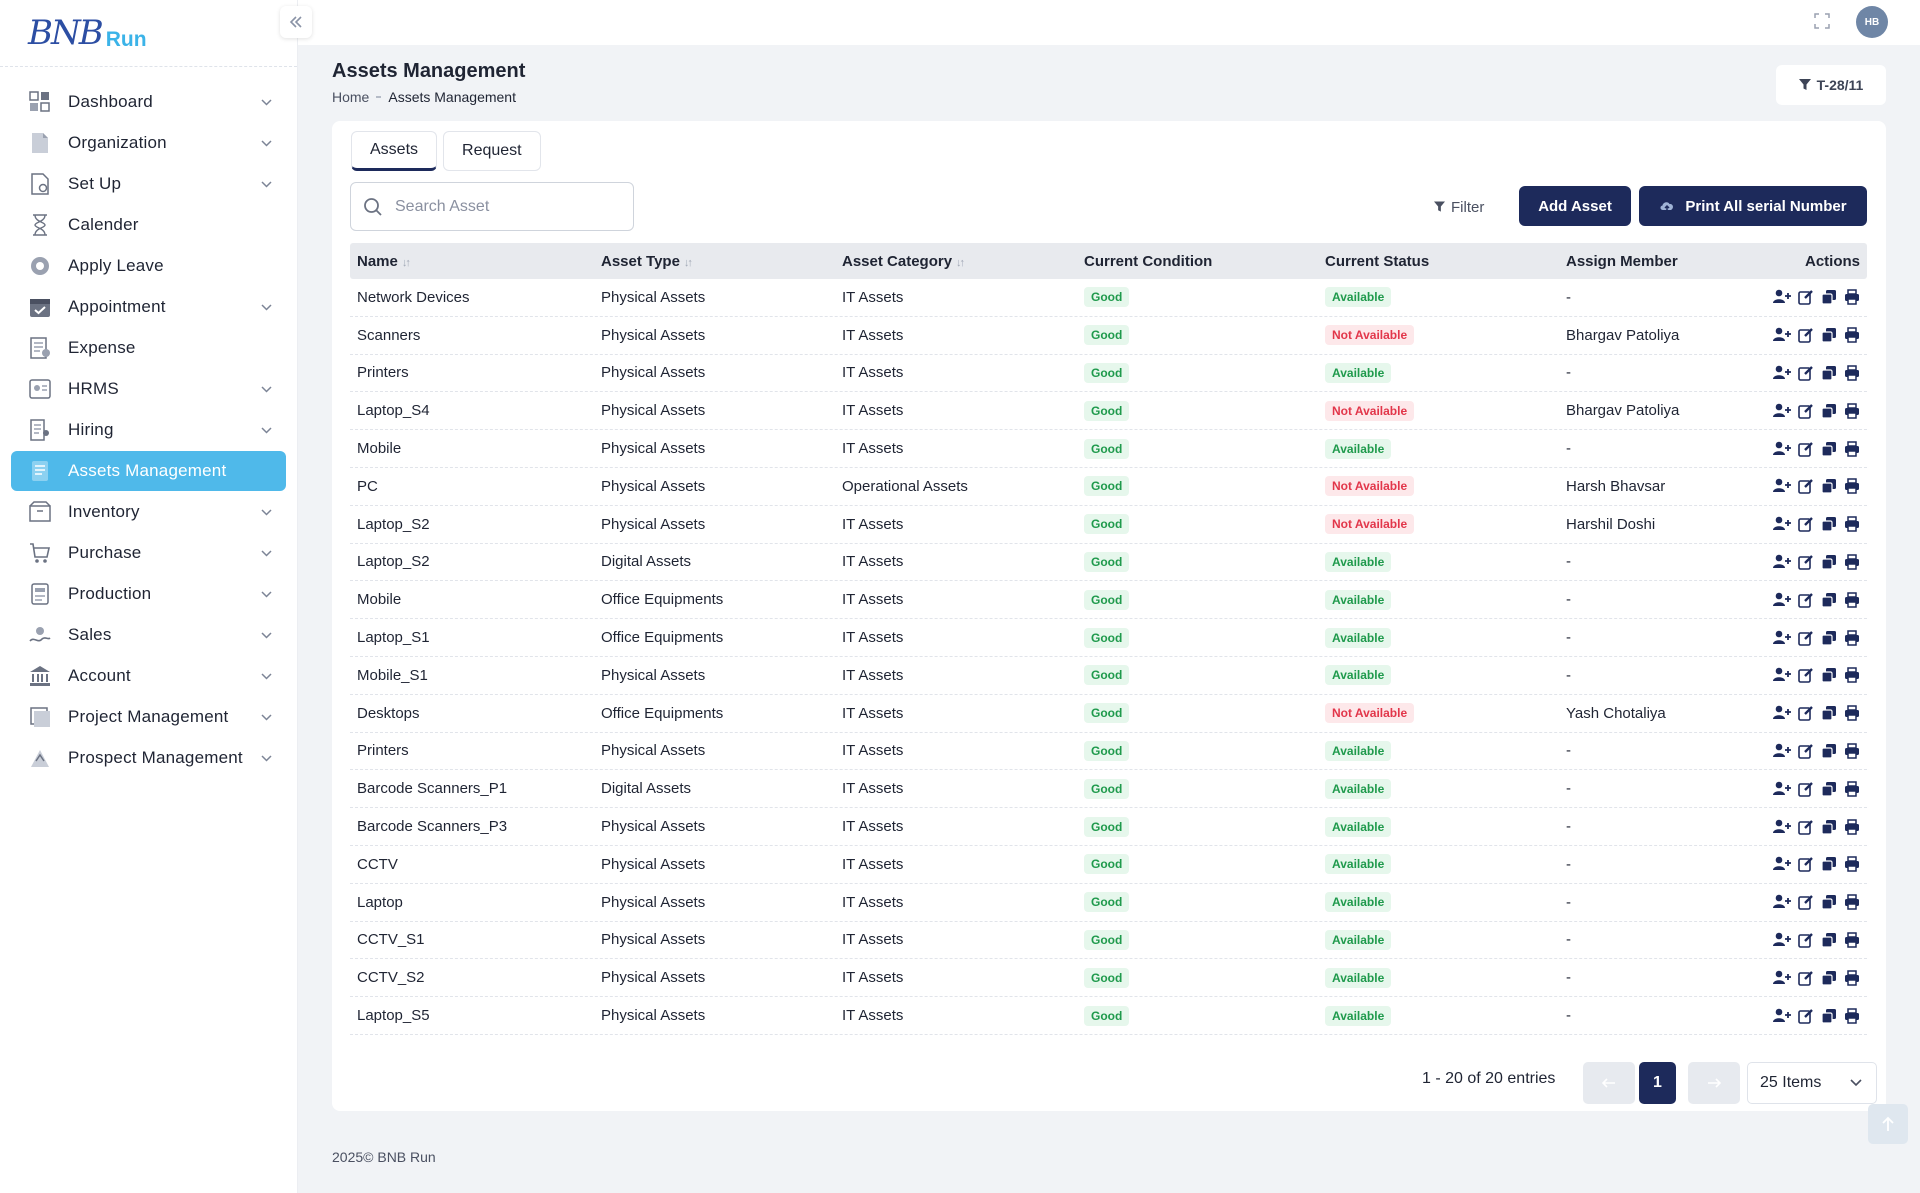 This screenshot has height=1193, width=1920. What do you see at coordinates (148, 266) in the screenshot?
I see `sidebar-item-apply-leave: Apply Leave` at bounding box center [148, 266].